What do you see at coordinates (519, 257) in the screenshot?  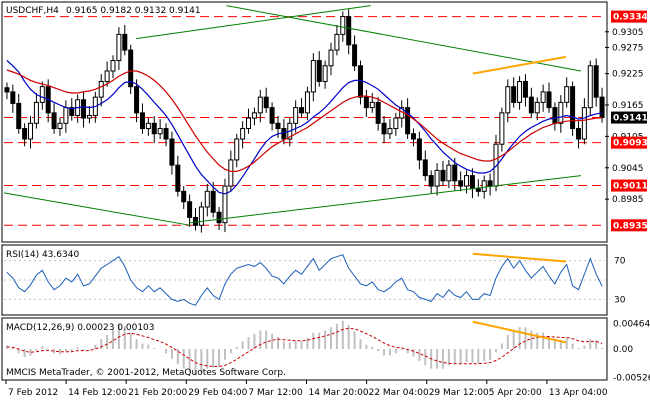 I see `rsi-divergence-line` at bounding box center [519, 257].